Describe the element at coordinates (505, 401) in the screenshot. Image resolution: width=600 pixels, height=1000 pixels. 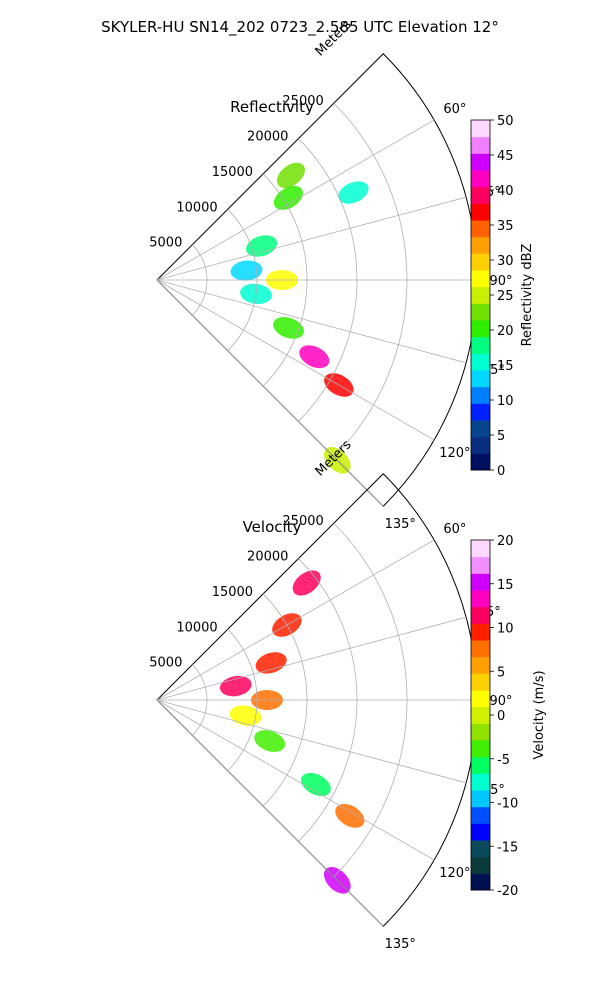
I see `colorbar-tick-label: 10` at that location.